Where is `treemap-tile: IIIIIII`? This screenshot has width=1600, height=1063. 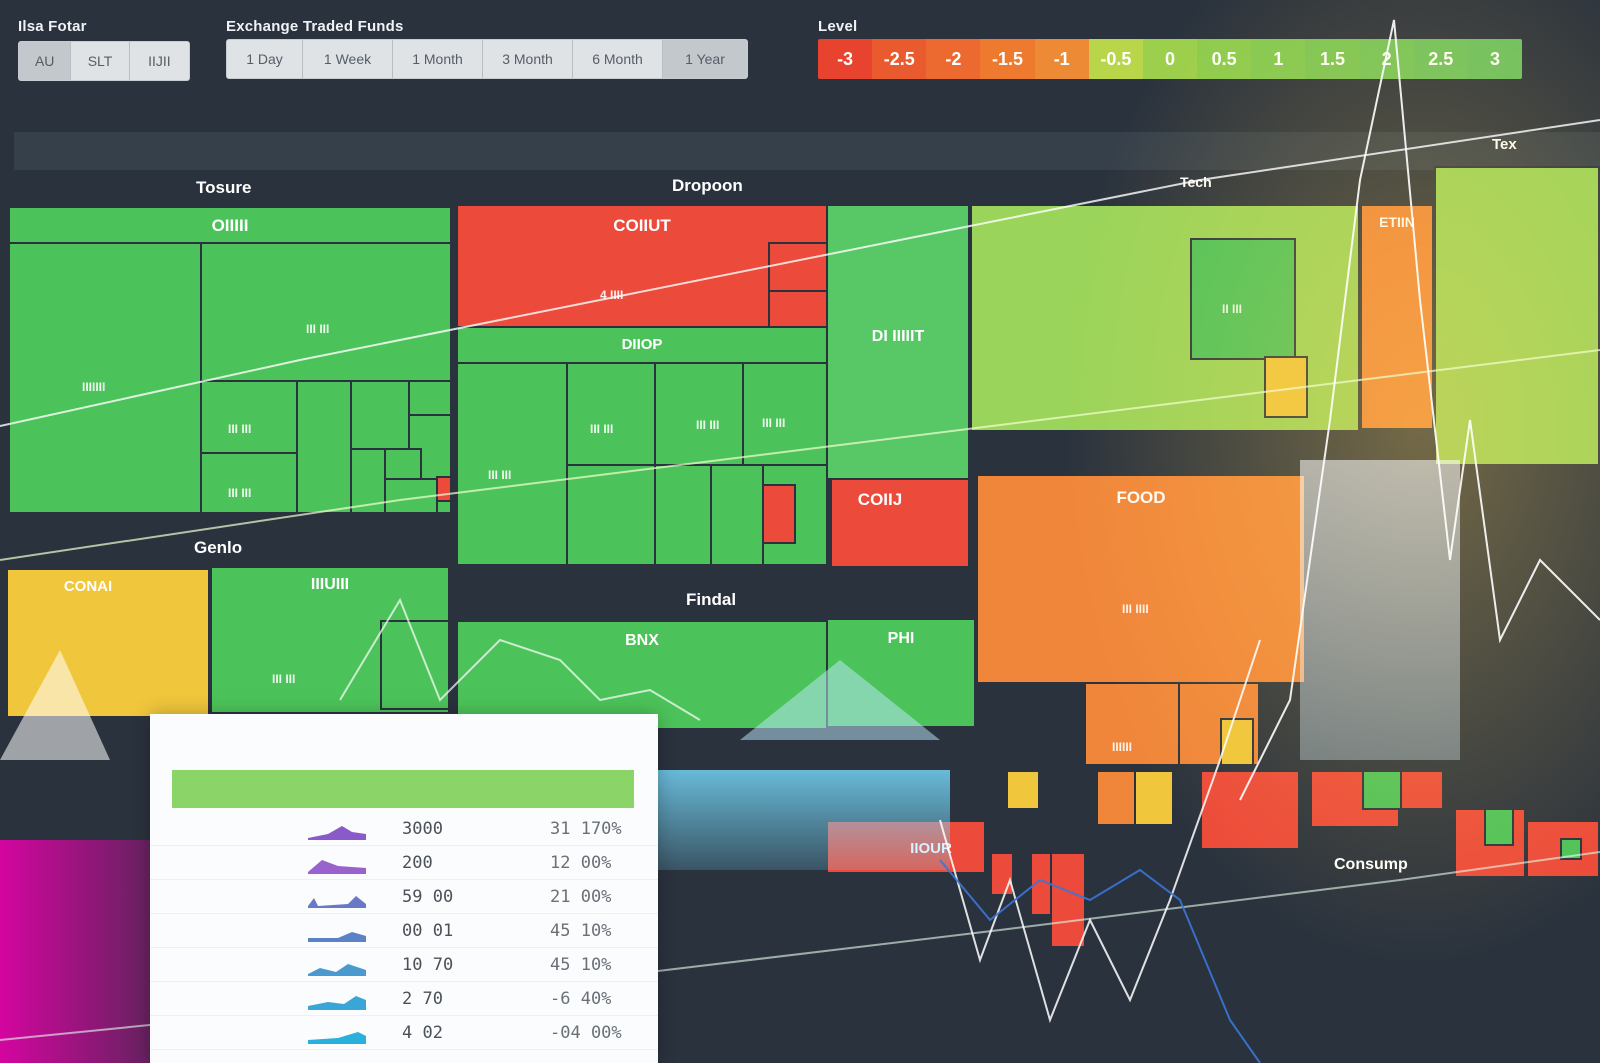
treemap-tile: IIIIIII is located at coordinates (105, 378).